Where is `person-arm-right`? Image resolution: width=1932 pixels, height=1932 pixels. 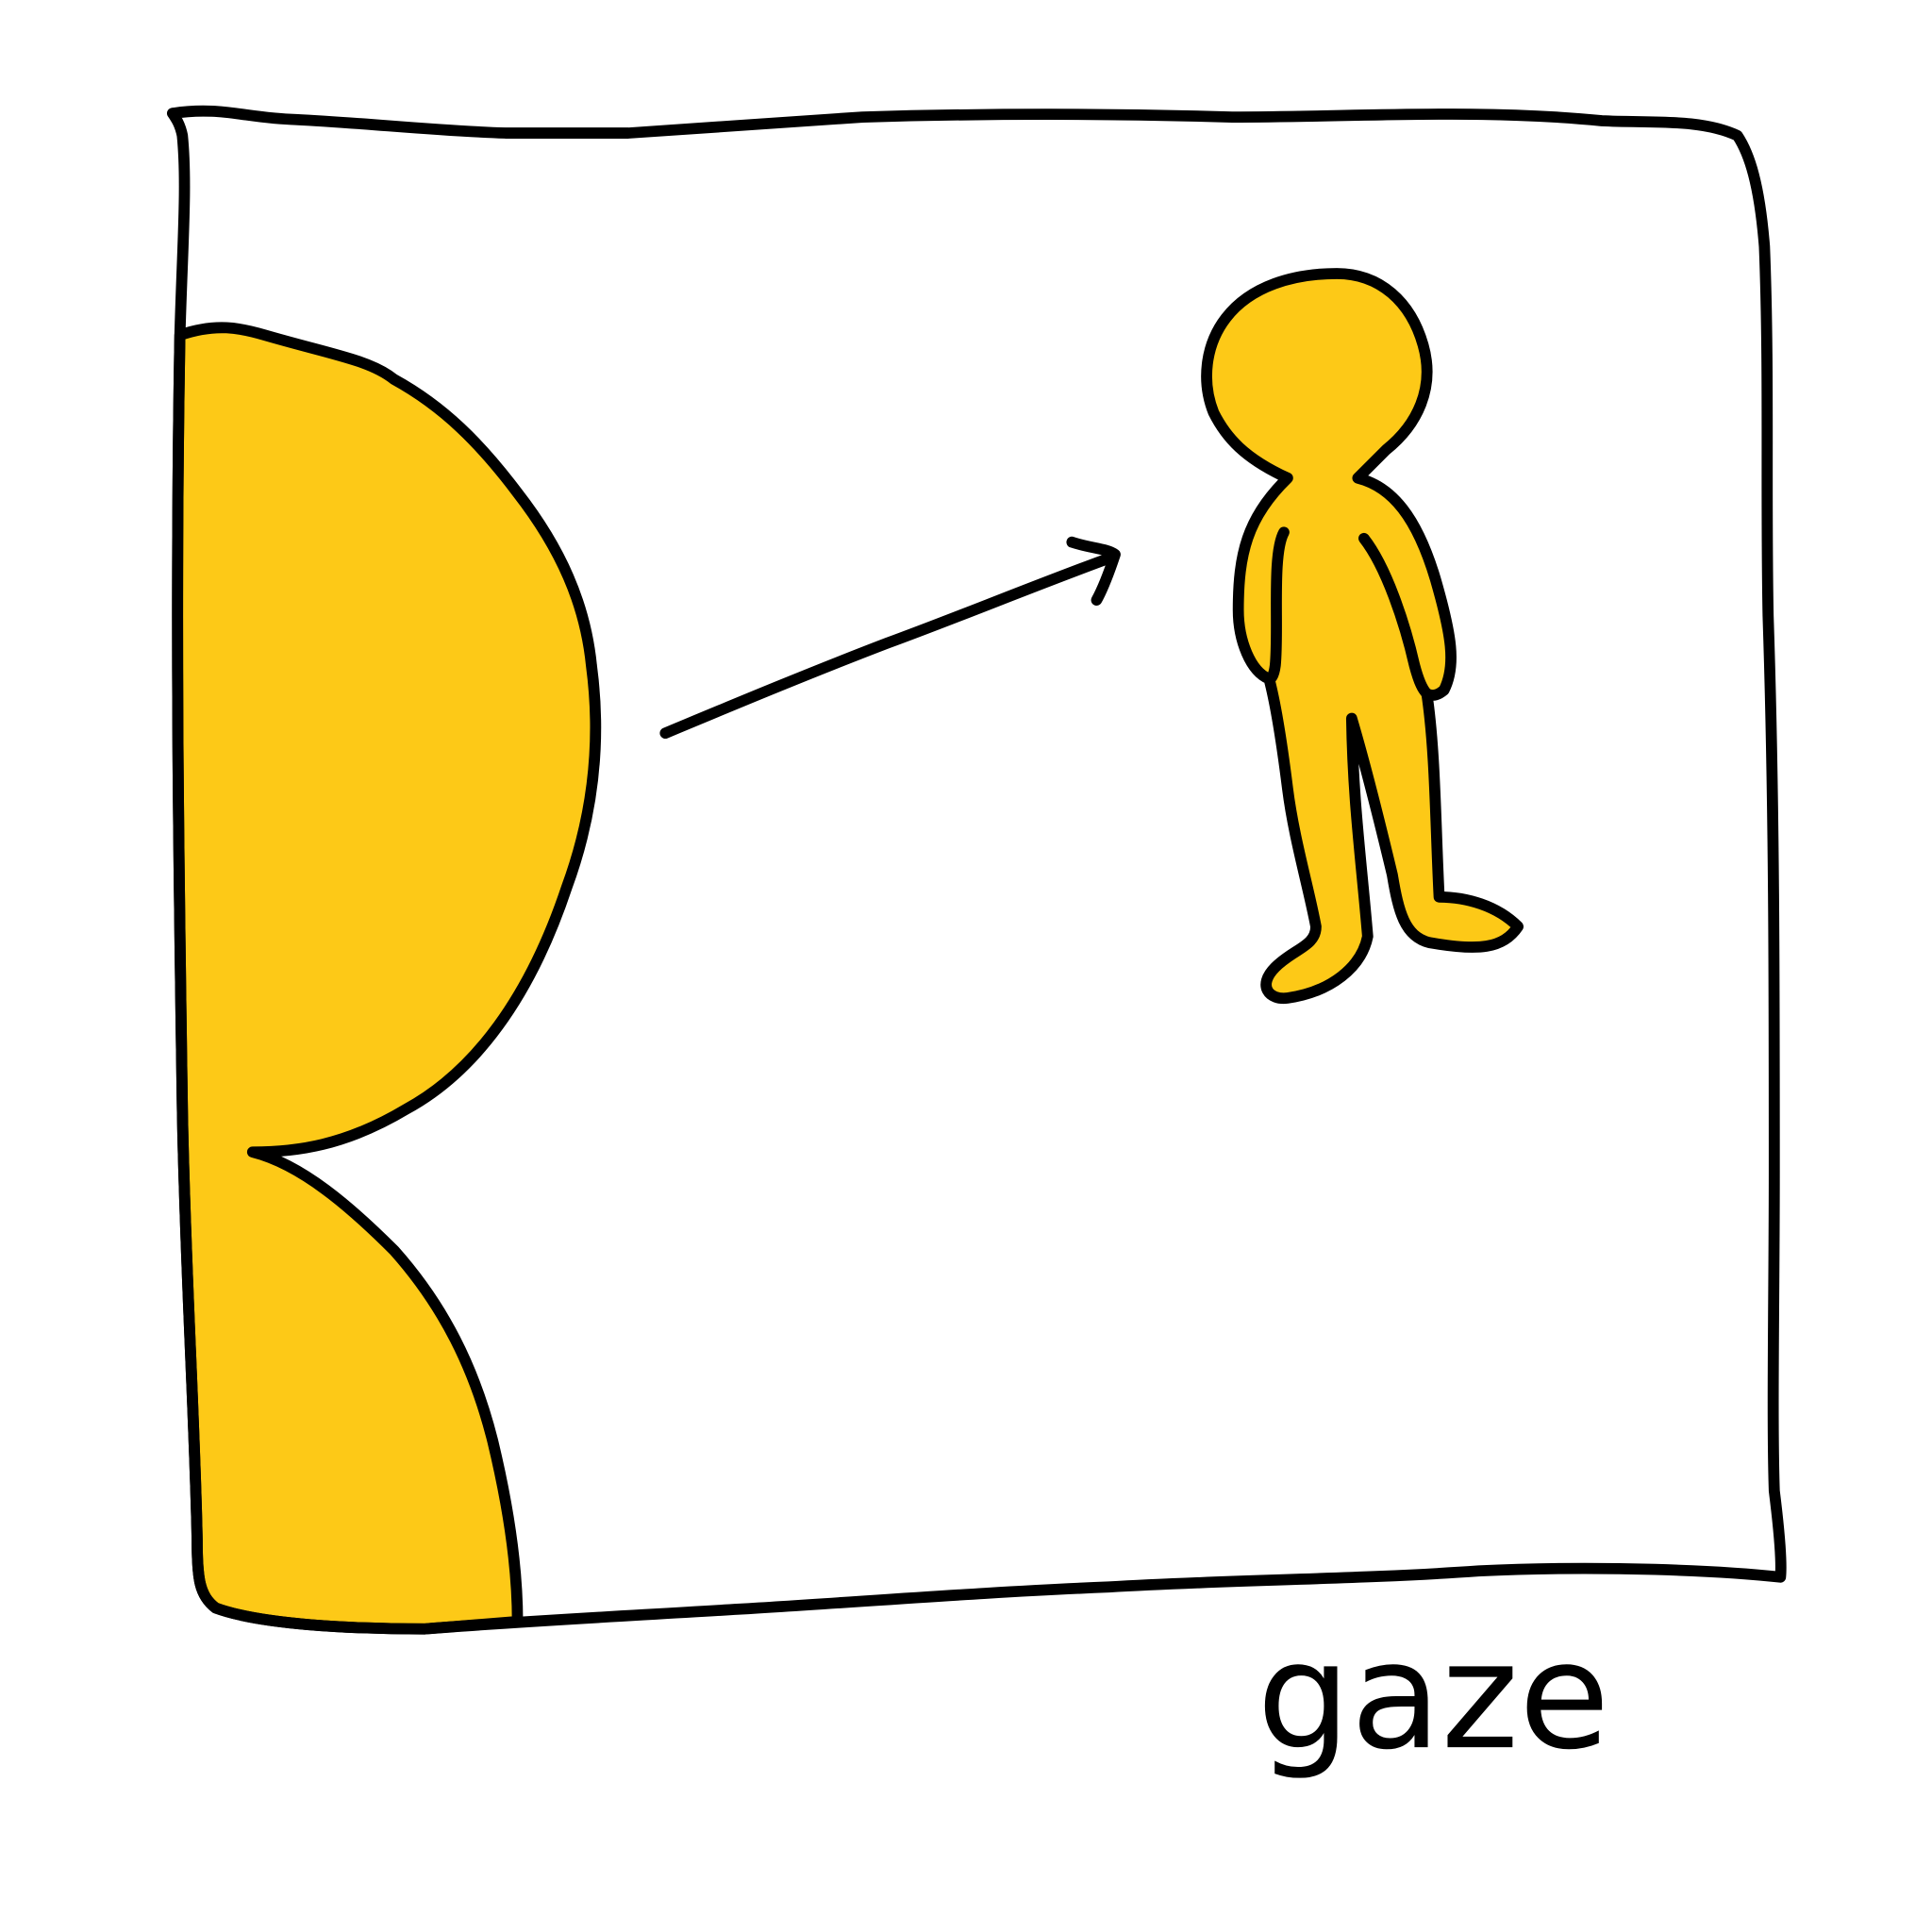
person-arm-right is located at coordinates (1395, 616).